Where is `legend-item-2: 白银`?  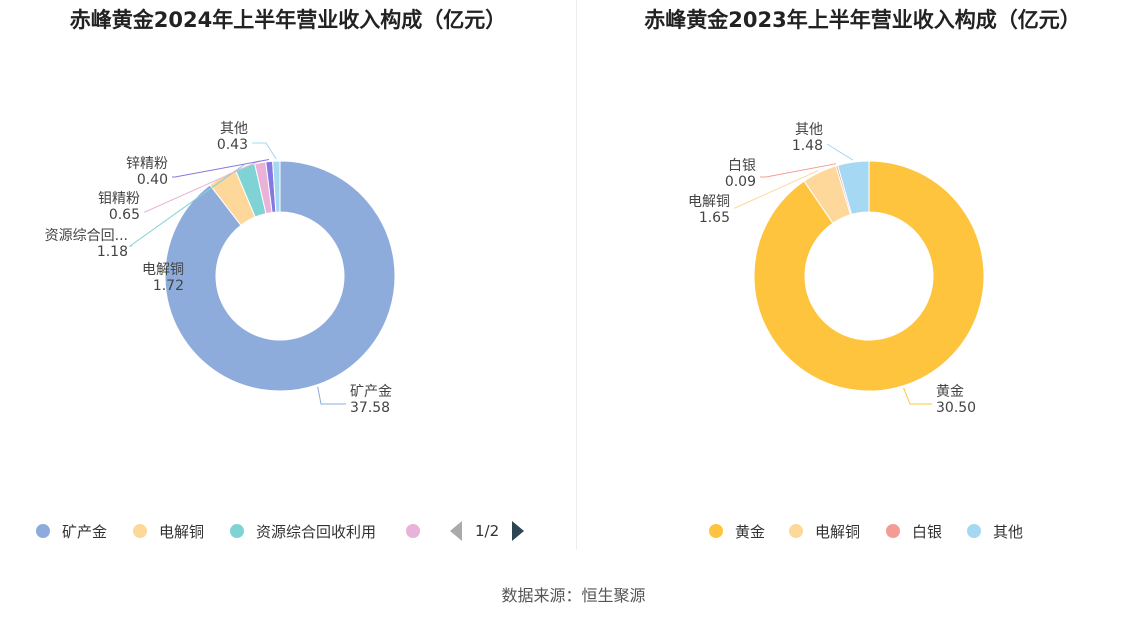 legend-item-2: 白银 is located at coordinates (914, 531).